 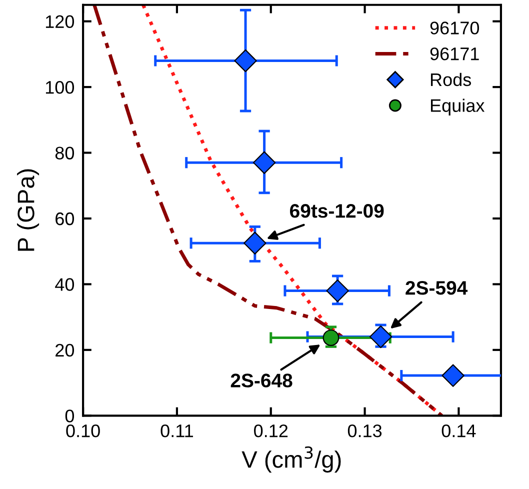 I want to click on x-tick-label: 0.10, so click(x=83, y=431).